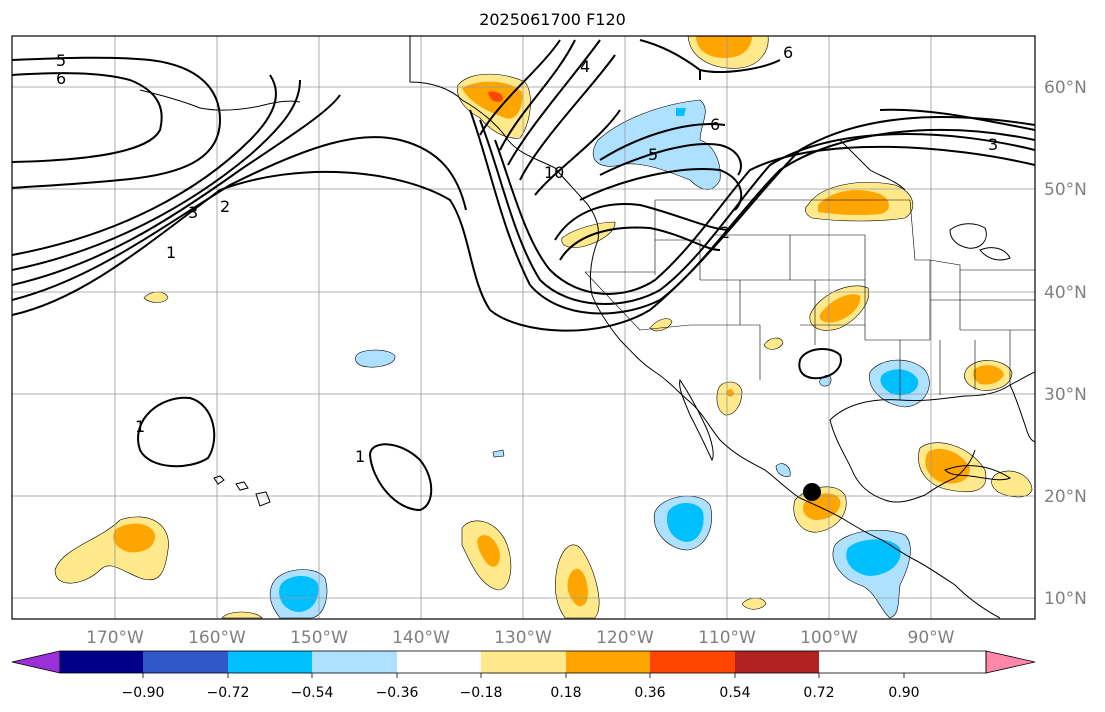  What do you see at coordinates (1065, 497) in the screenshot?
I see `lat-label: 20°N` at bounding box center [1065, 497].